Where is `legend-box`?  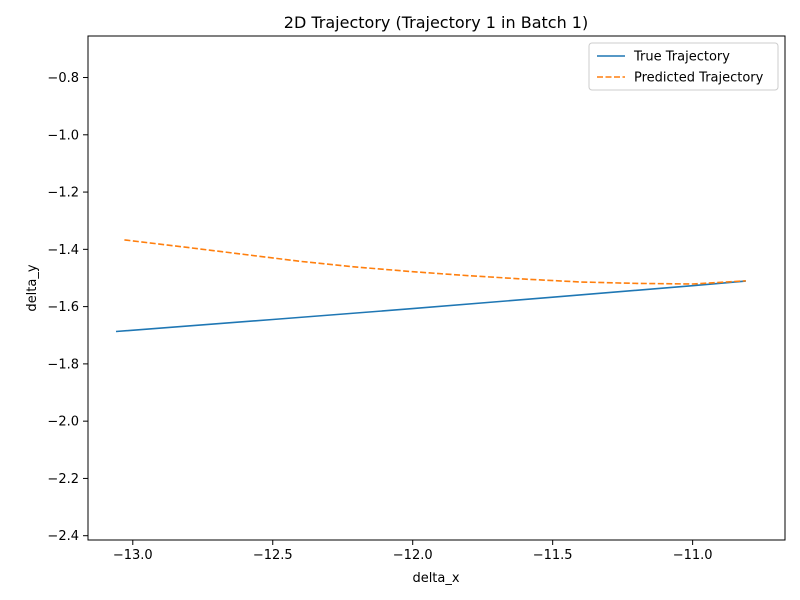
legend-box is located at coordinates (683, 66).